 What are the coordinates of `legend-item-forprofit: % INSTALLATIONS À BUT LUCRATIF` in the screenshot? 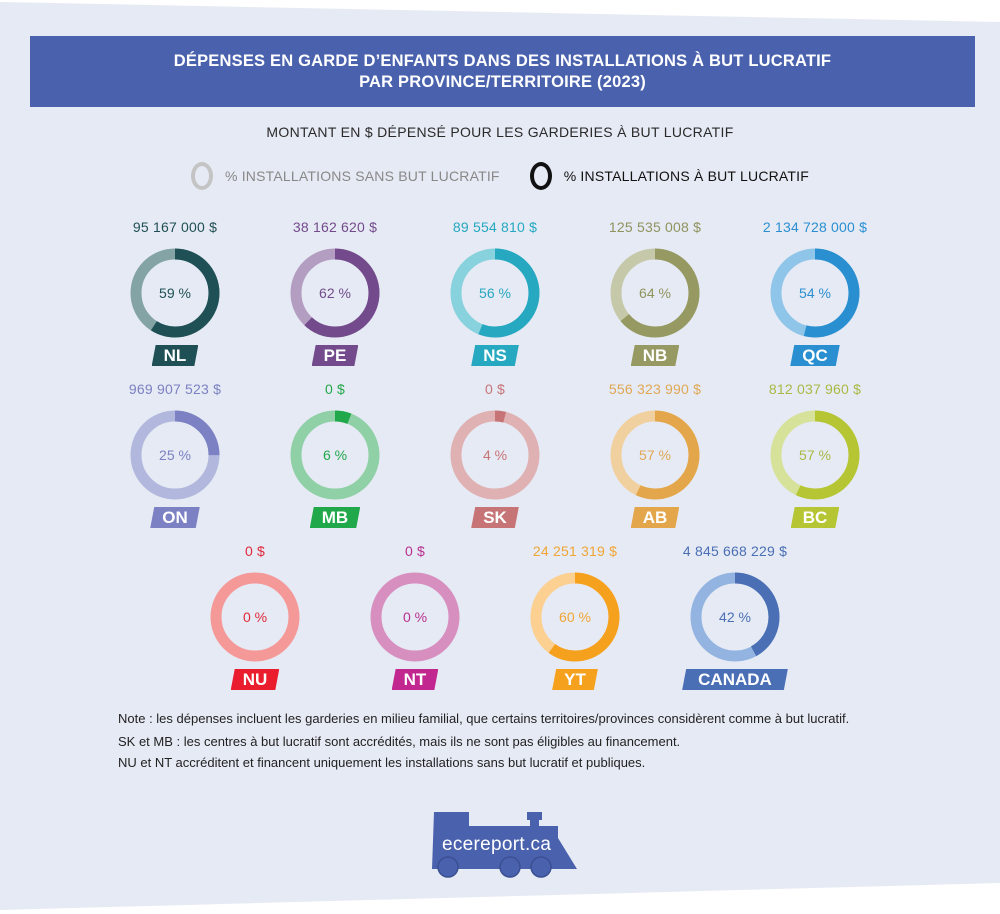 It's located at (669, 176).